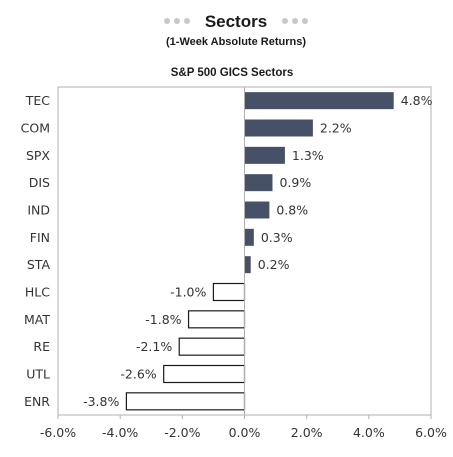 This screenshot has width=453, height=457. What do you see at coordinates (236, 21) in the screenshot?
I see `page-title: Sectors` at bounding box center [236, 21].